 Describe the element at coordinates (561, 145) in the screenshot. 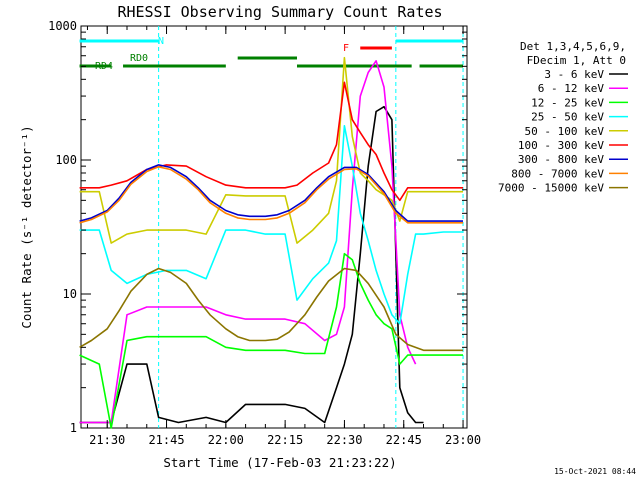

I see `legend-label-5: 100 - 300 keV` at that location.